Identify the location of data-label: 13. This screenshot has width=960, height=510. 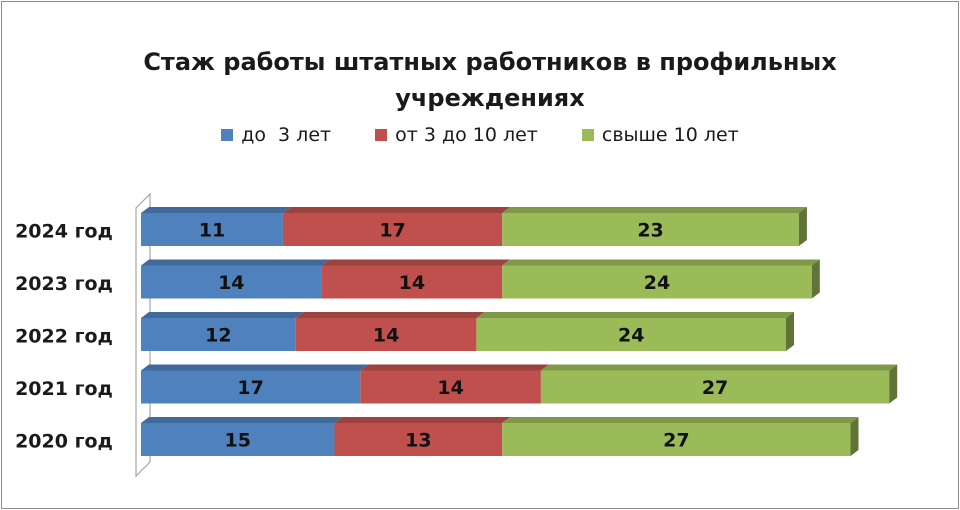
(418, 441).